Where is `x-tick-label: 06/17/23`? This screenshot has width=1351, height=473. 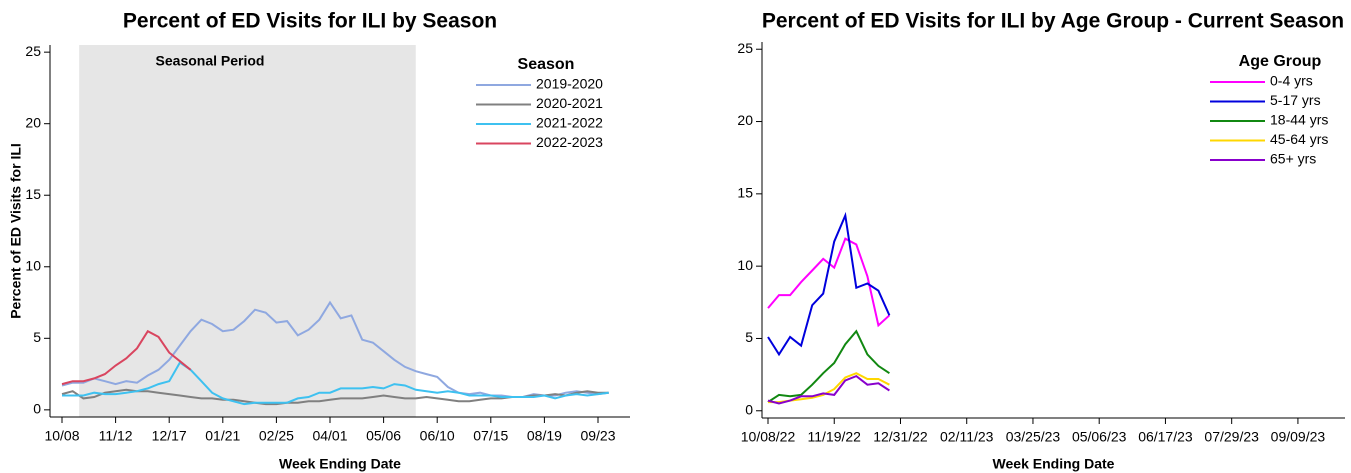 x-tick-label: 06/17/23 is located at coordinates (1165, 437).